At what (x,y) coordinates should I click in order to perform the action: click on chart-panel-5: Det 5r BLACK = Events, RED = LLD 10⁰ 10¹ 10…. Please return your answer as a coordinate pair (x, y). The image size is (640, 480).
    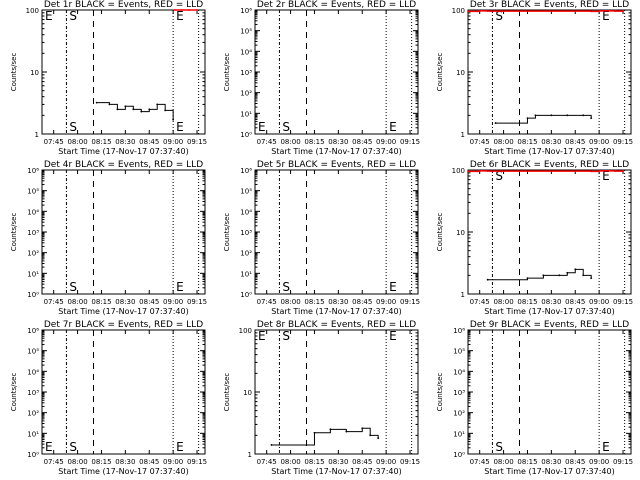
    Looking at the image, I should click on (321, 238).